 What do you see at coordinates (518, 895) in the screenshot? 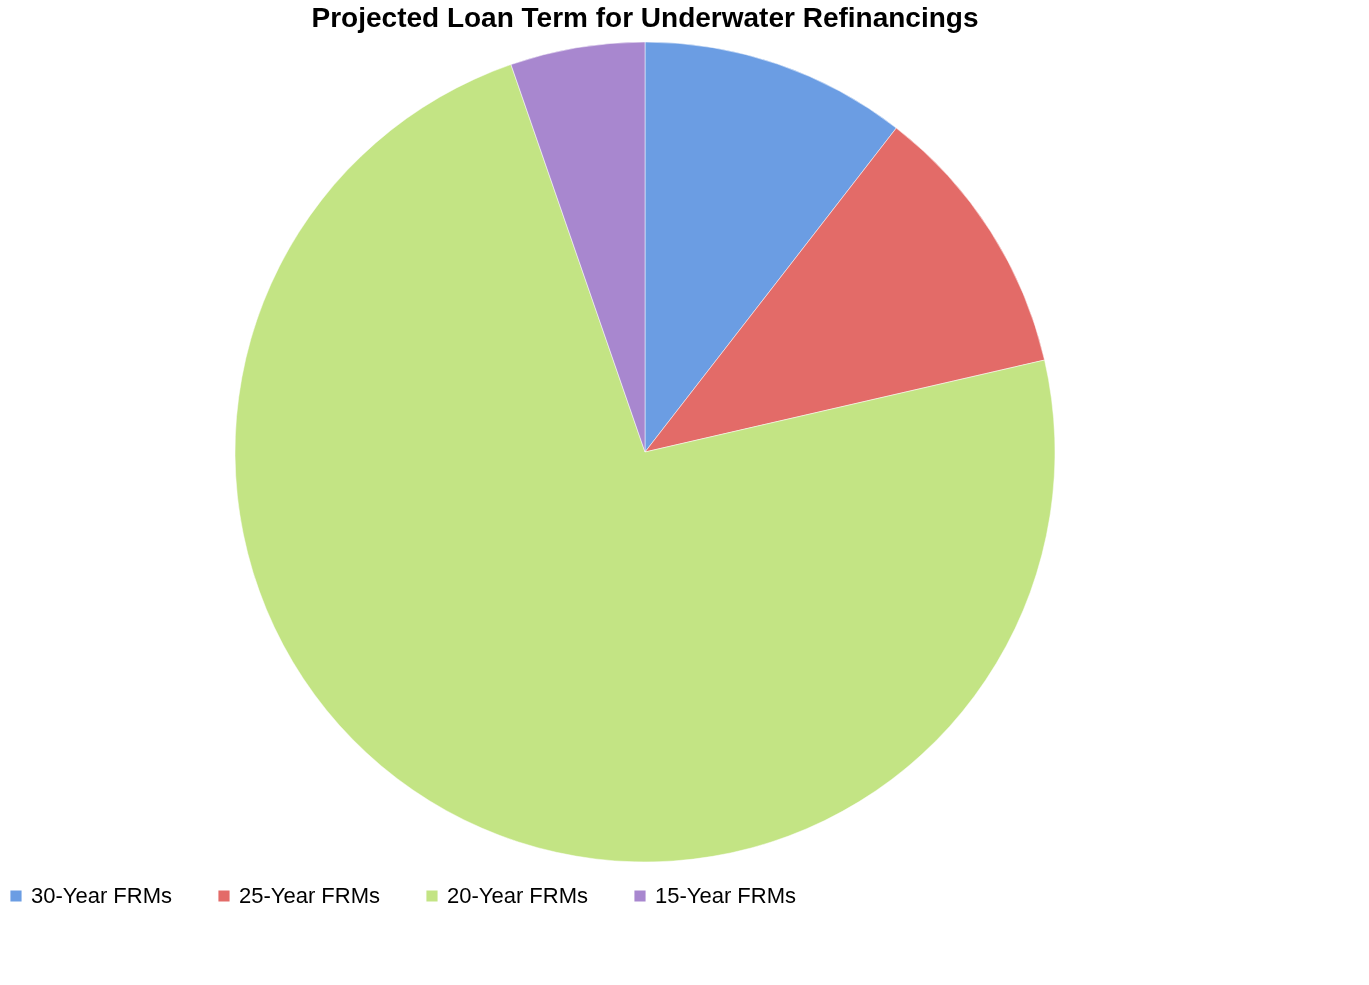
I see `legend-label: 20-Year FRMs` at bounding box center [518, 895].